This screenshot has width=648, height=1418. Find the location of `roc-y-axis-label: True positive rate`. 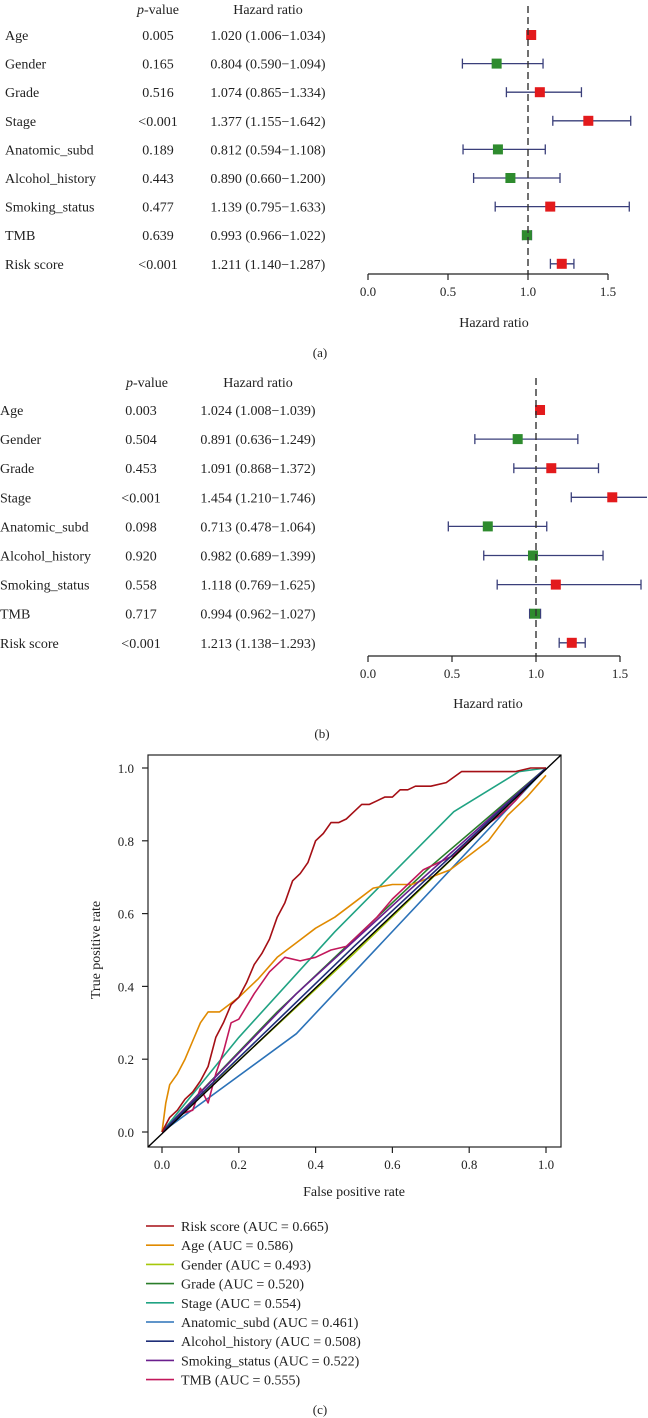

roc-y-axis-label: True positive rate is located at coordinates (96, 950).